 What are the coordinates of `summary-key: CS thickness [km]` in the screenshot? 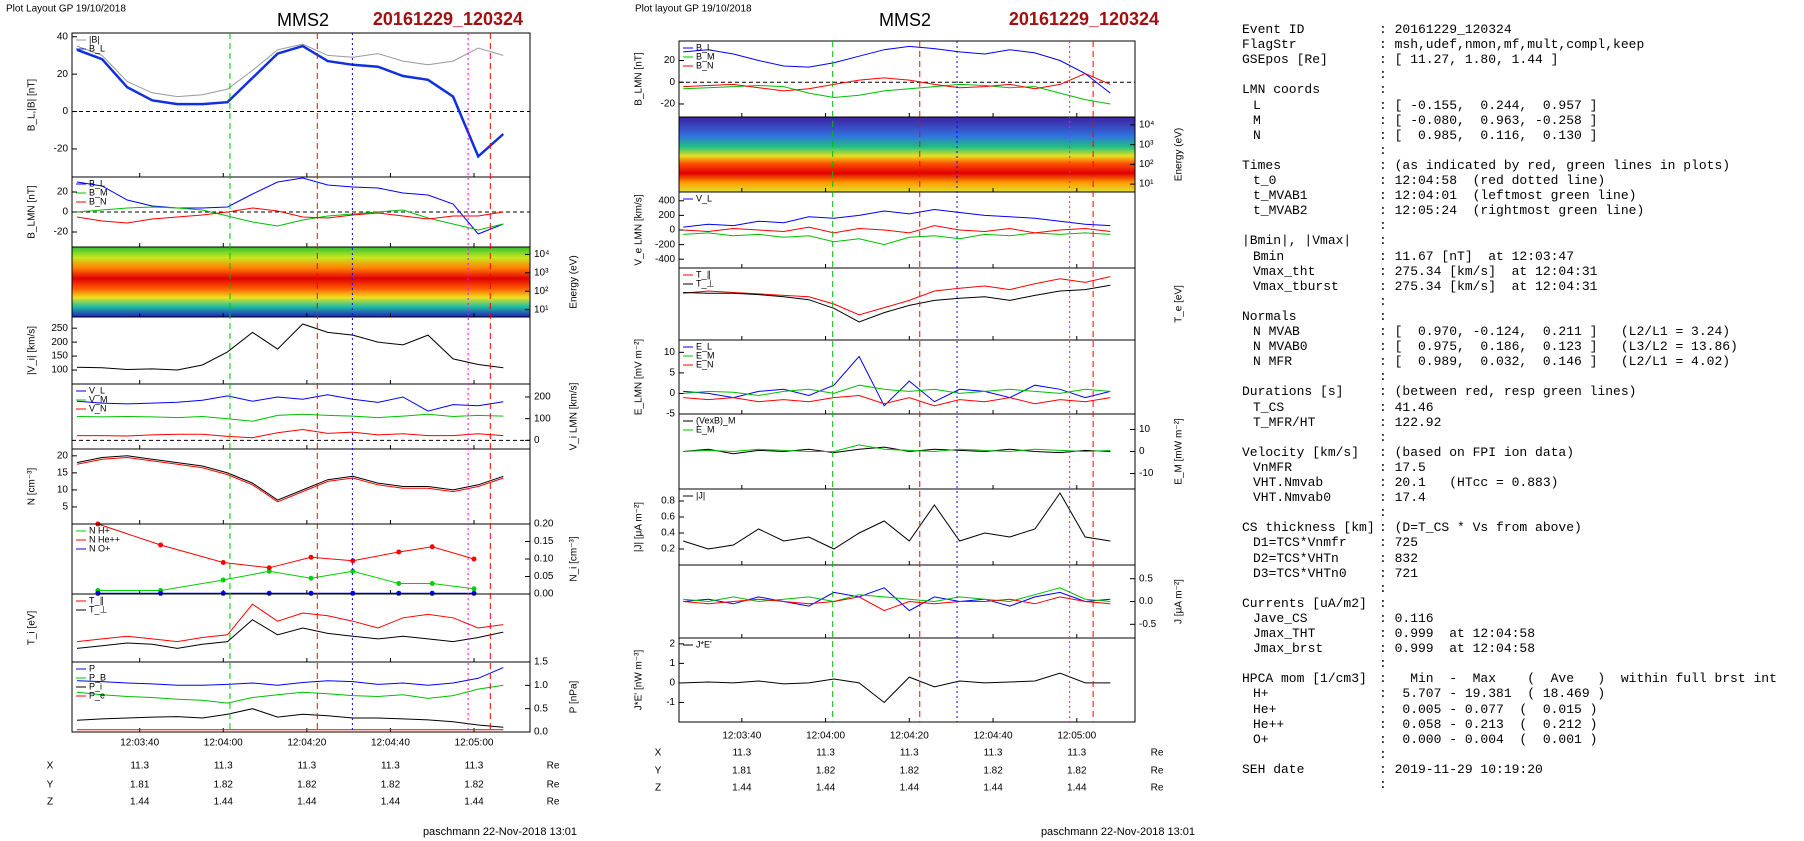 It's located at (1308, 528).